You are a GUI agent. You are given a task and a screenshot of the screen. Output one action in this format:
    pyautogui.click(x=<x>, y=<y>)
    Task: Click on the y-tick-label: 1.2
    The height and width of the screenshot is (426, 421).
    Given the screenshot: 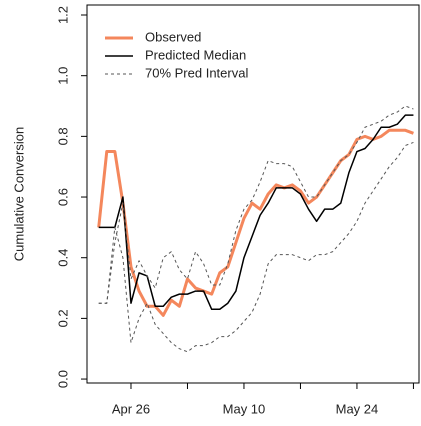 What is the action you would take?
    pyautogui.click(x=62, y=15)
    